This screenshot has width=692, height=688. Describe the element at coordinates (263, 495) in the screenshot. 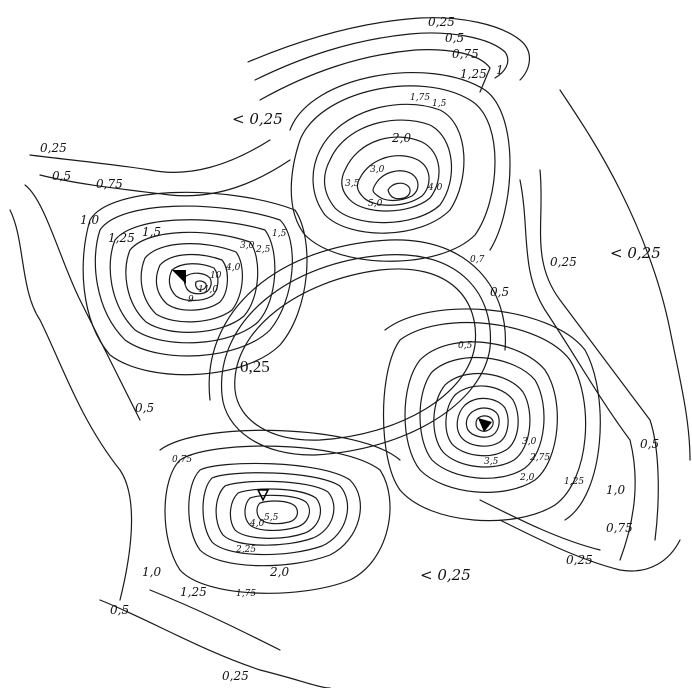

I see `marker-triangle-sw` at that location.